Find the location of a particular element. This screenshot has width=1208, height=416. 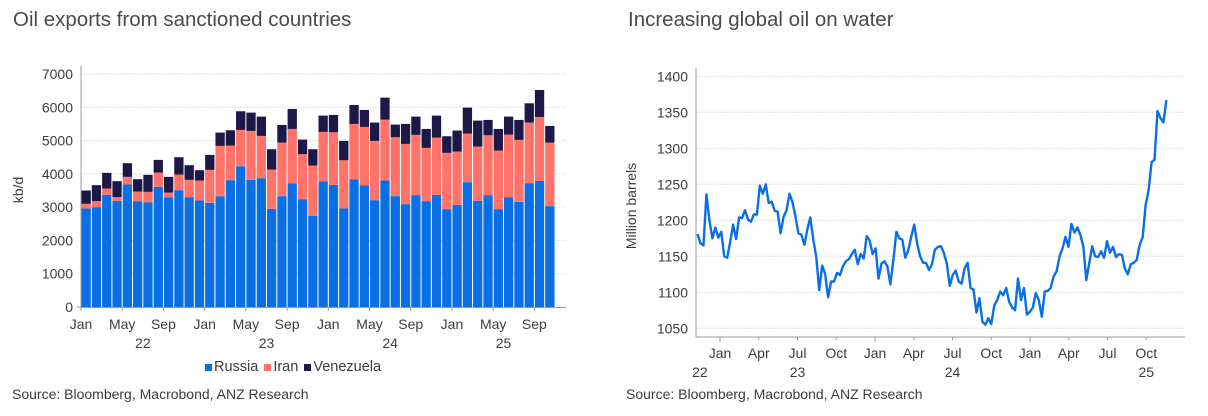

y-tick-labels: 1050 1100 1150 1200 1250 1300 1350 1400 is located at coordinates (672, 202).